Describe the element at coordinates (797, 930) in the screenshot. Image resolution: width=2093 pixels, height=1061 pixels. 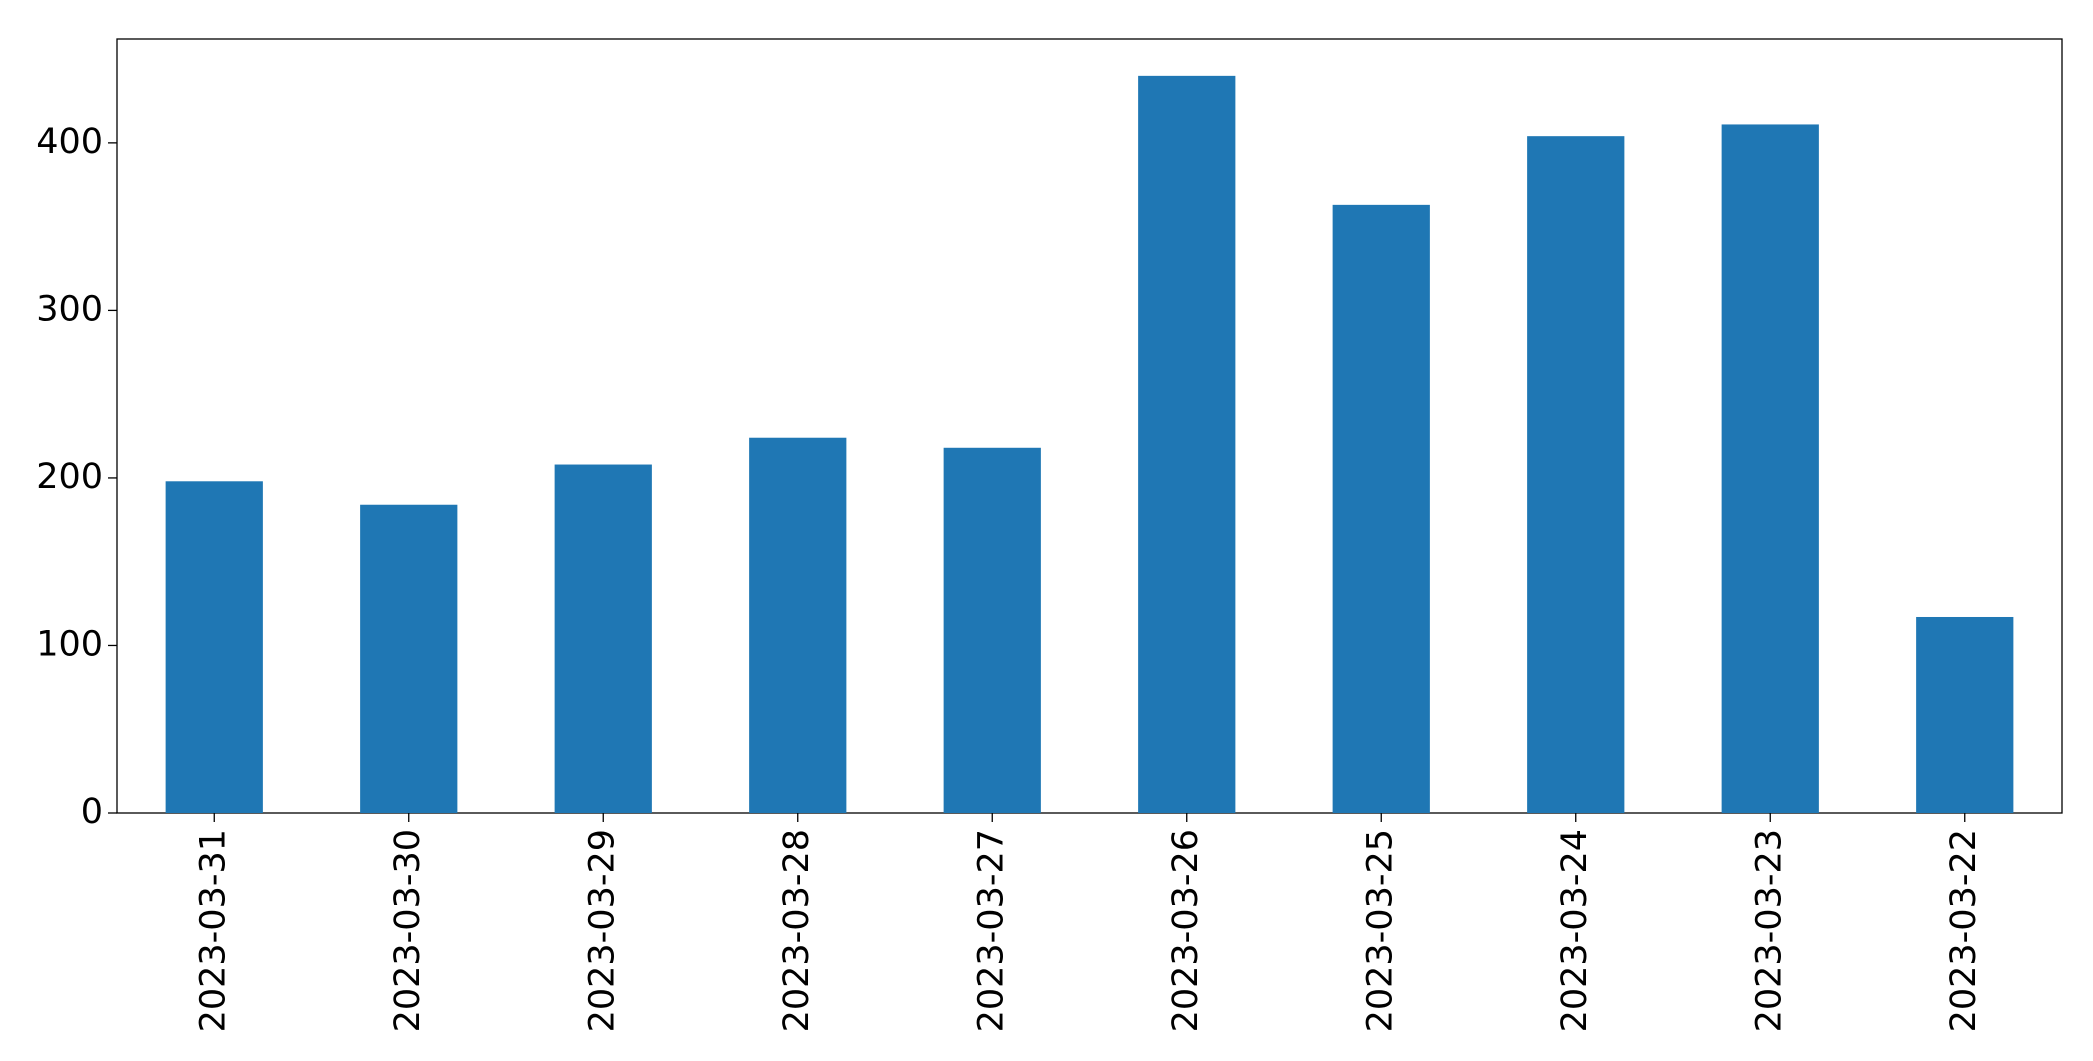
I see `x-tick-label: 2023-03-28` at that location.